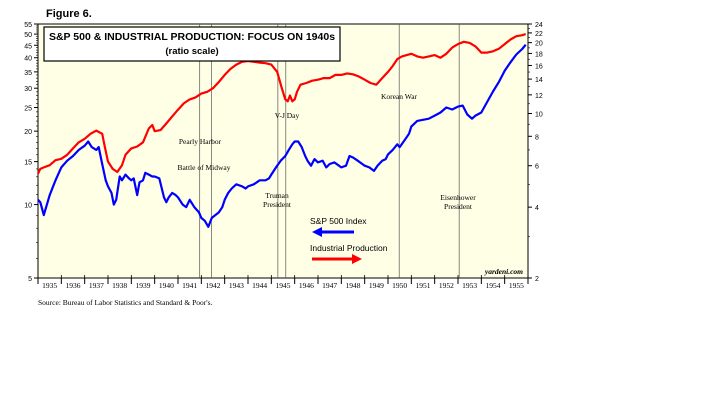  I want to click on left-tick-label: 5, so click(30, 279).